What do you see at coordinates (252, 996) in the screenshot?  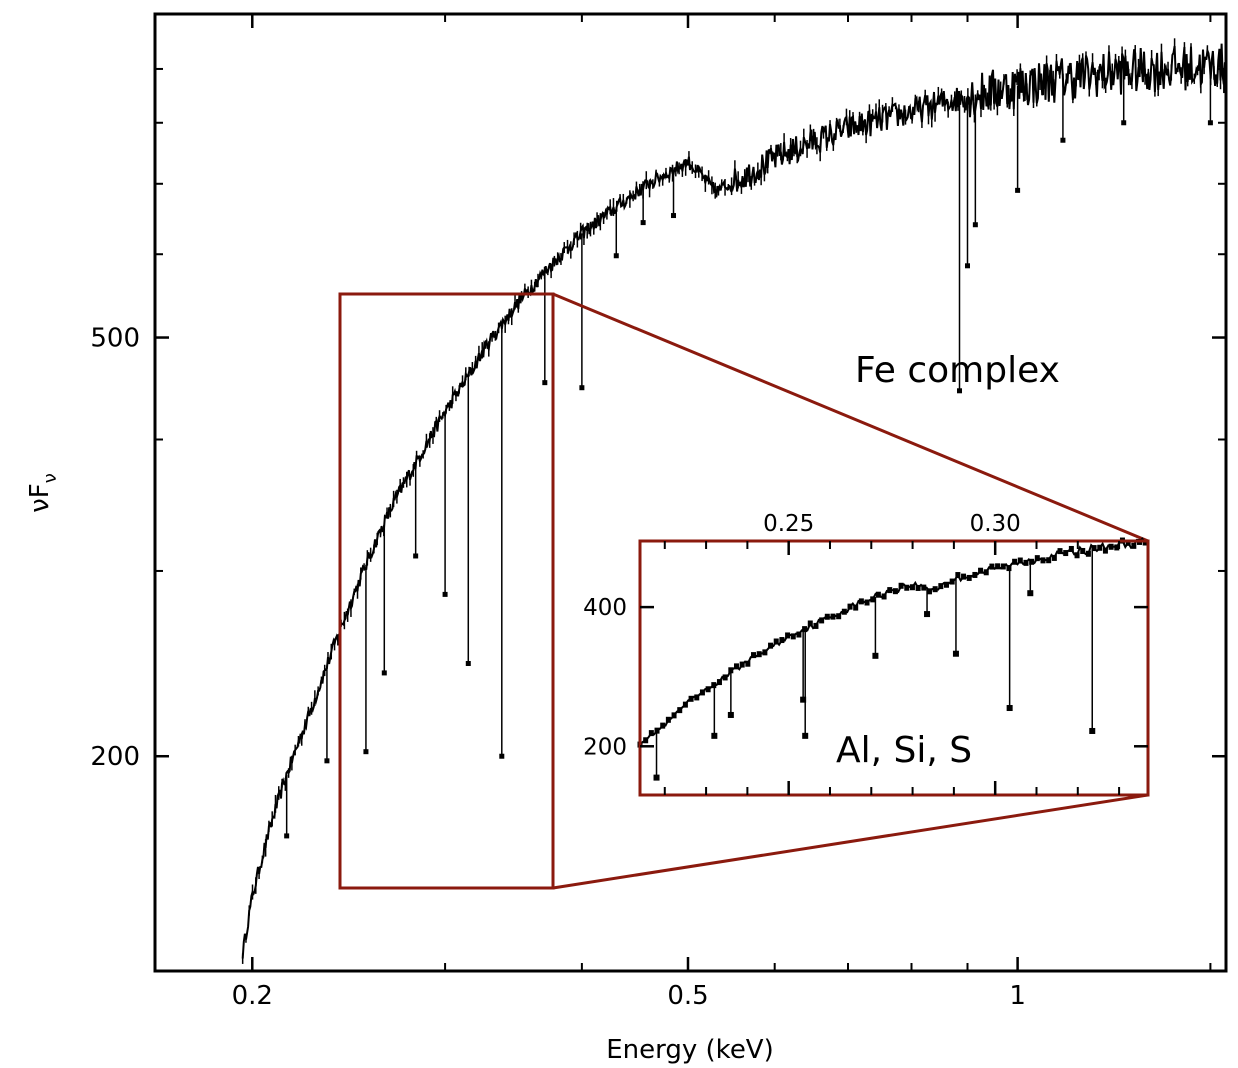 I see `x-tick-label: 0.2` at bounding box center [252, 996].